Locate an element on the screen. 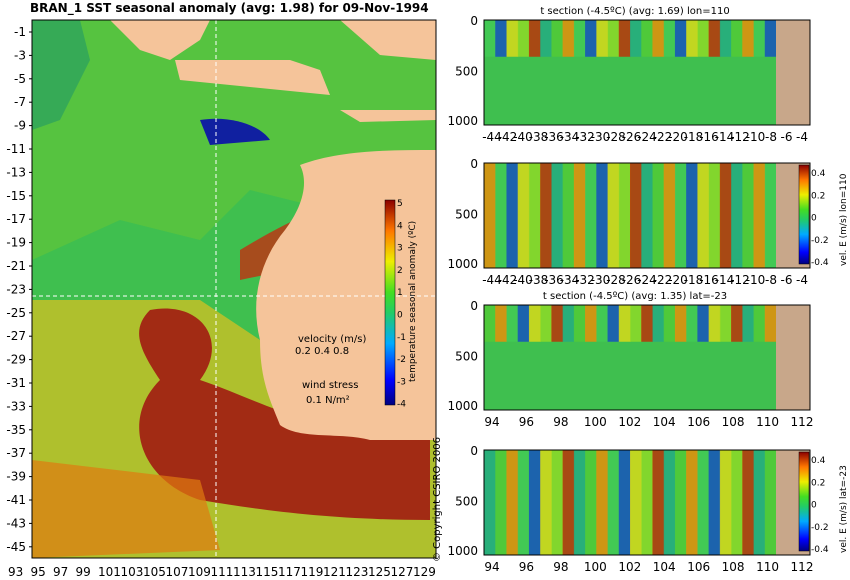 This screenshot has width=850, height=580. section-x-tick-label: 94 is located at coordinates (491, 422).